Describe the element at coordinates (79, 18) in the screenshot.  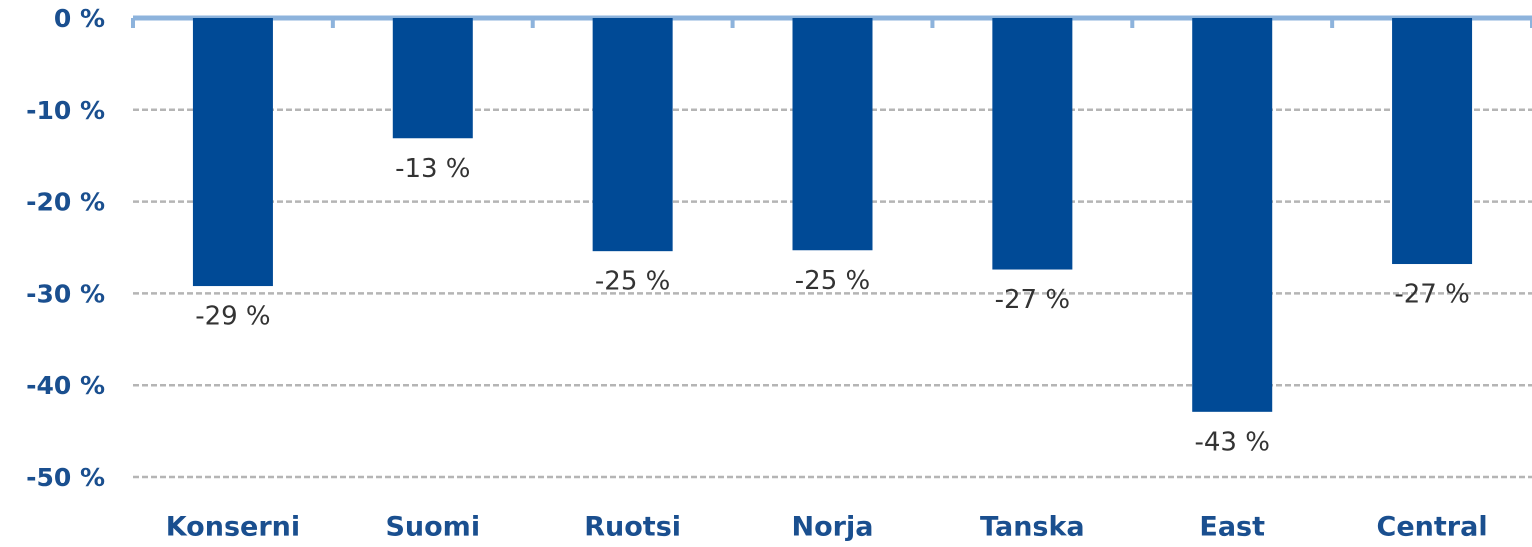
I see `y-tick-label: 0 %` at that location.